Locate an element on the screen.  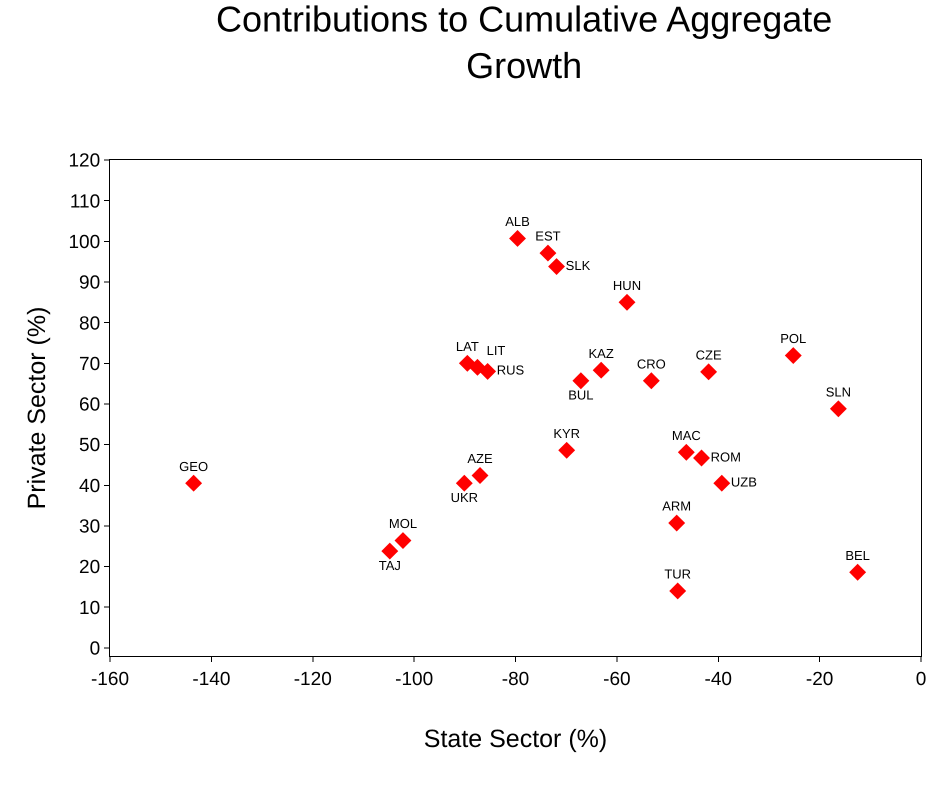
data-label: CZE is located at coordinates (709, 354).